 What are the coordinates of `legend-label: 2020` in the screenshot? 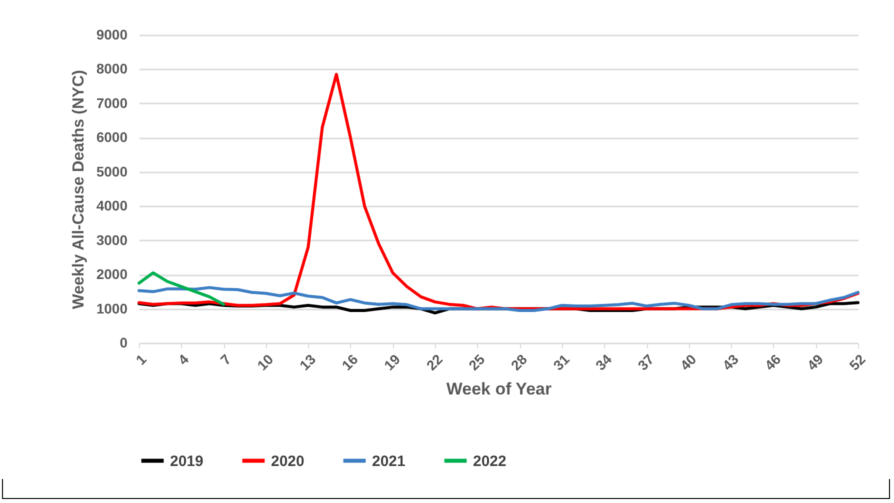 It's located at (287, 461).